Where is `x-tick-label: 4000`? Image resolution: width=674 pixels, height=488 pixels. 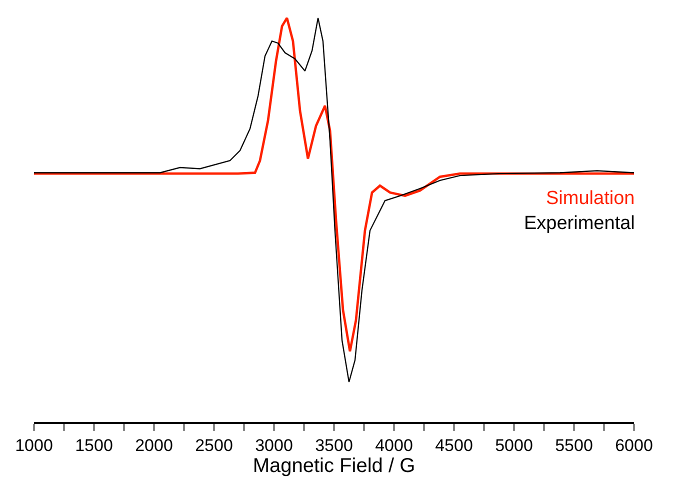
x-tick-label: 4000 is located at coordinates (394, 446).